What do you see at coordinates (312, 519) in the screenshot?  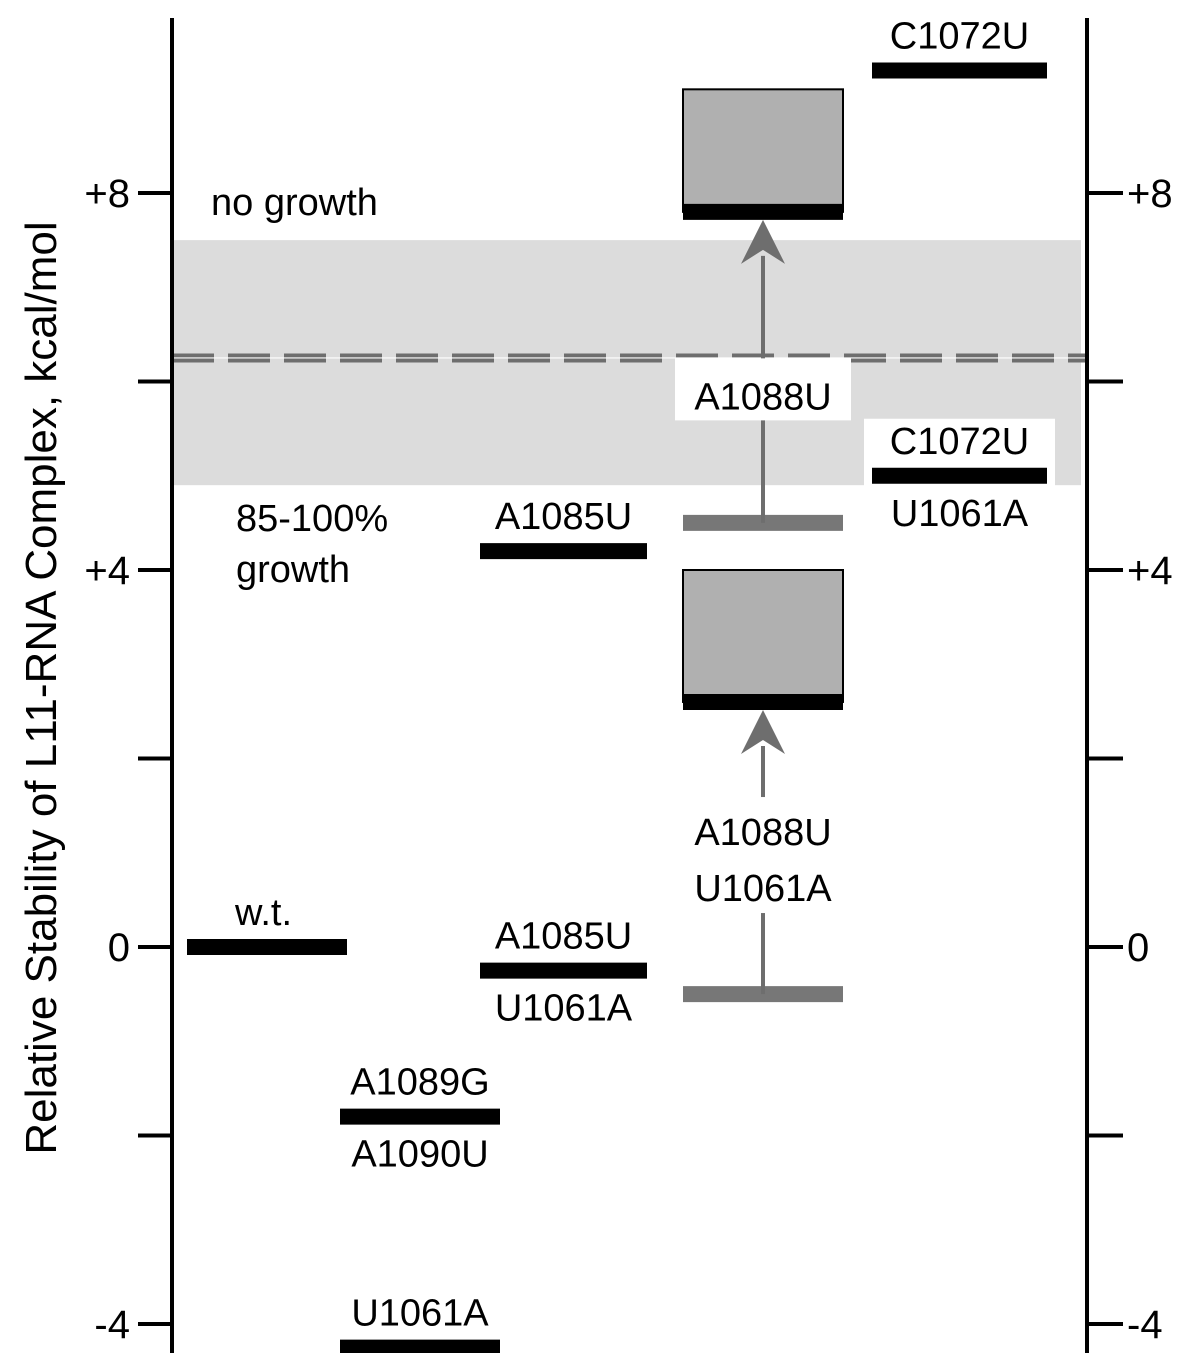 I see `growth-label-line1: 85-100%` at bounding box center [312, 519].